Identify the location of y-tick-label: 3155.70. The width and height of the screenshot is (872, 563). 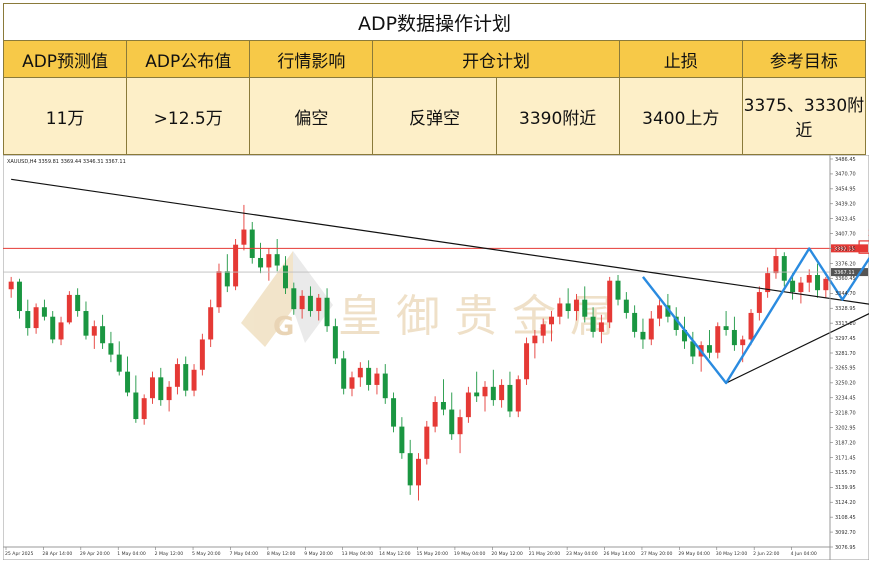
(845, 473).